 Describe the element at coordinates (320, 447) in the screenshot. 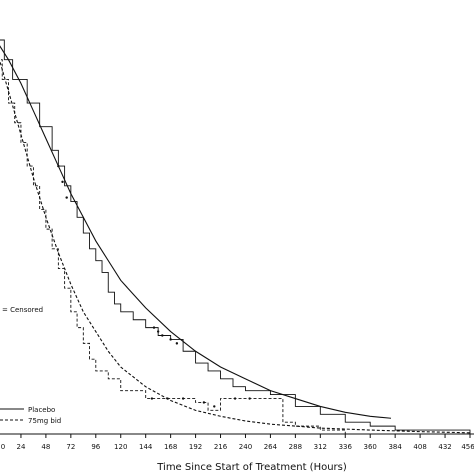

I see `x-tick-label: 312` at that location.